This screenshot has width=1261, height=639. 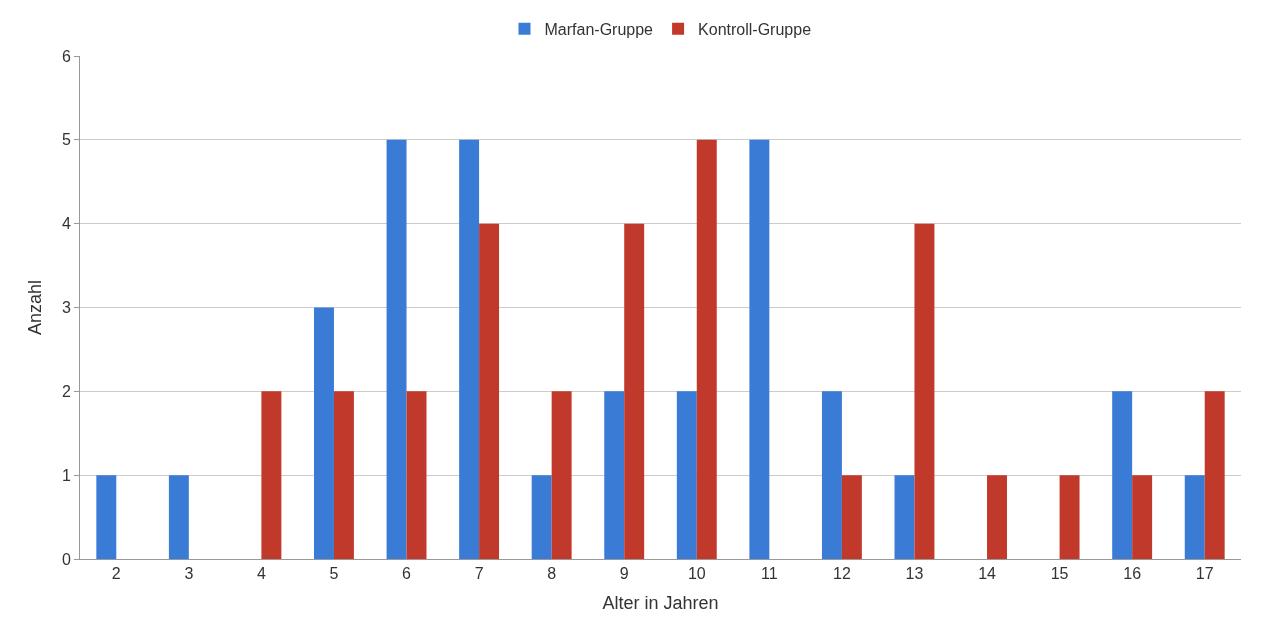 What do you see at coordinates (552, 574) in the screenshot?
I see `x-tick-label: 8` at bounding box center [552, 574].